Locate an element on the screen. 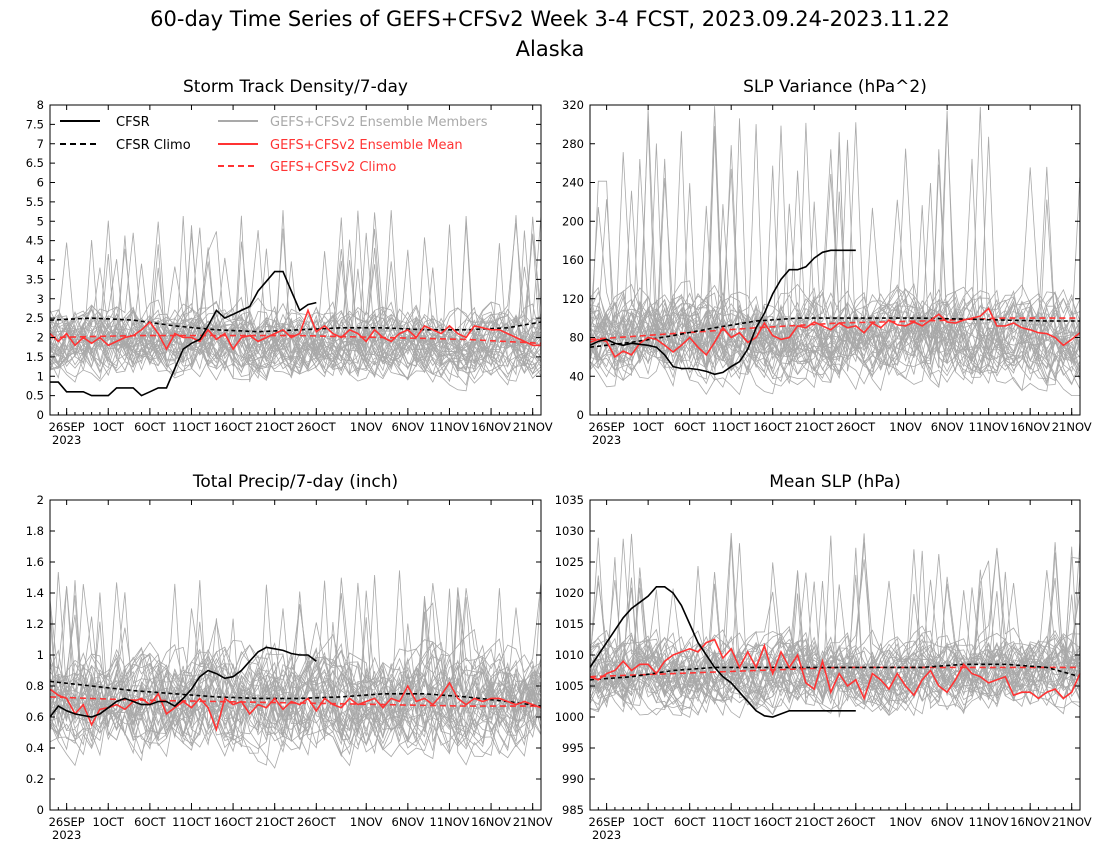 The height and width of the screenshot is (850, 1100). y-tick-label: 995 is located at coordinates (573, 748).